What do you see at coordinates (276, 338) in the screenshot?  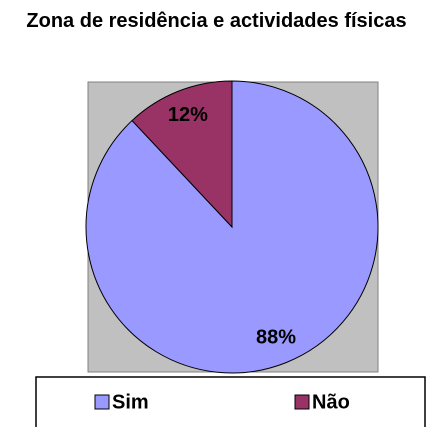 I see `data-label: 88%` at bounding box center [276, 338].